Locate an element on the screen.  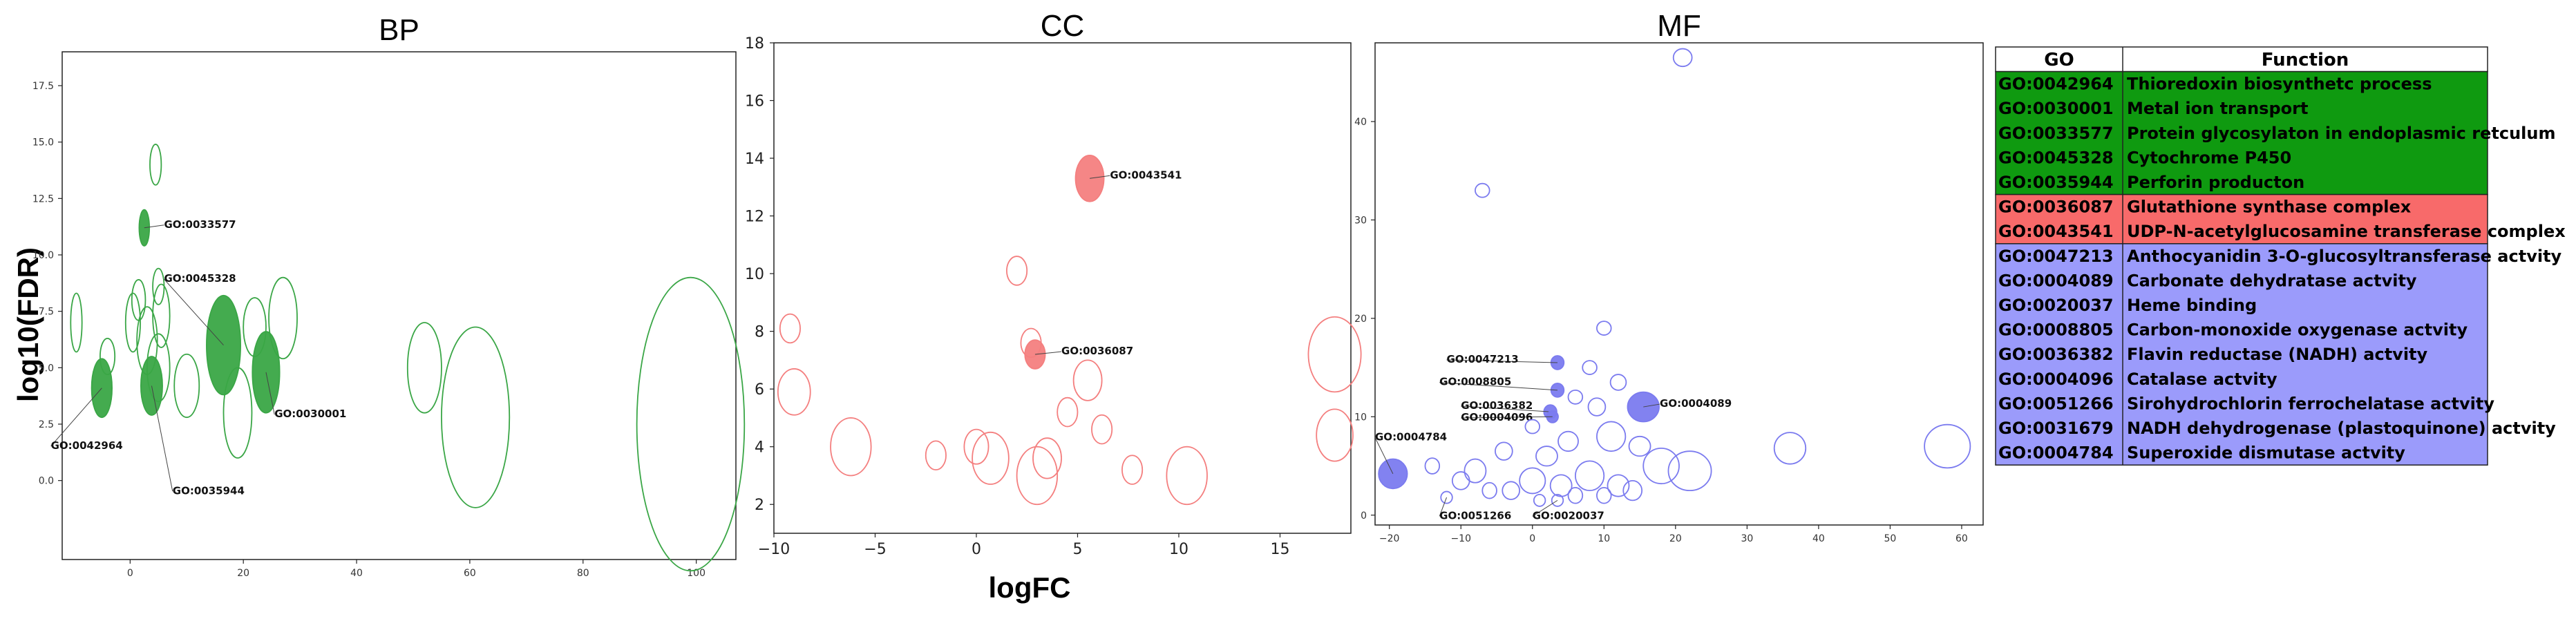
table-cell-go: GO:0008805 is located at coordinates (2056, 330).